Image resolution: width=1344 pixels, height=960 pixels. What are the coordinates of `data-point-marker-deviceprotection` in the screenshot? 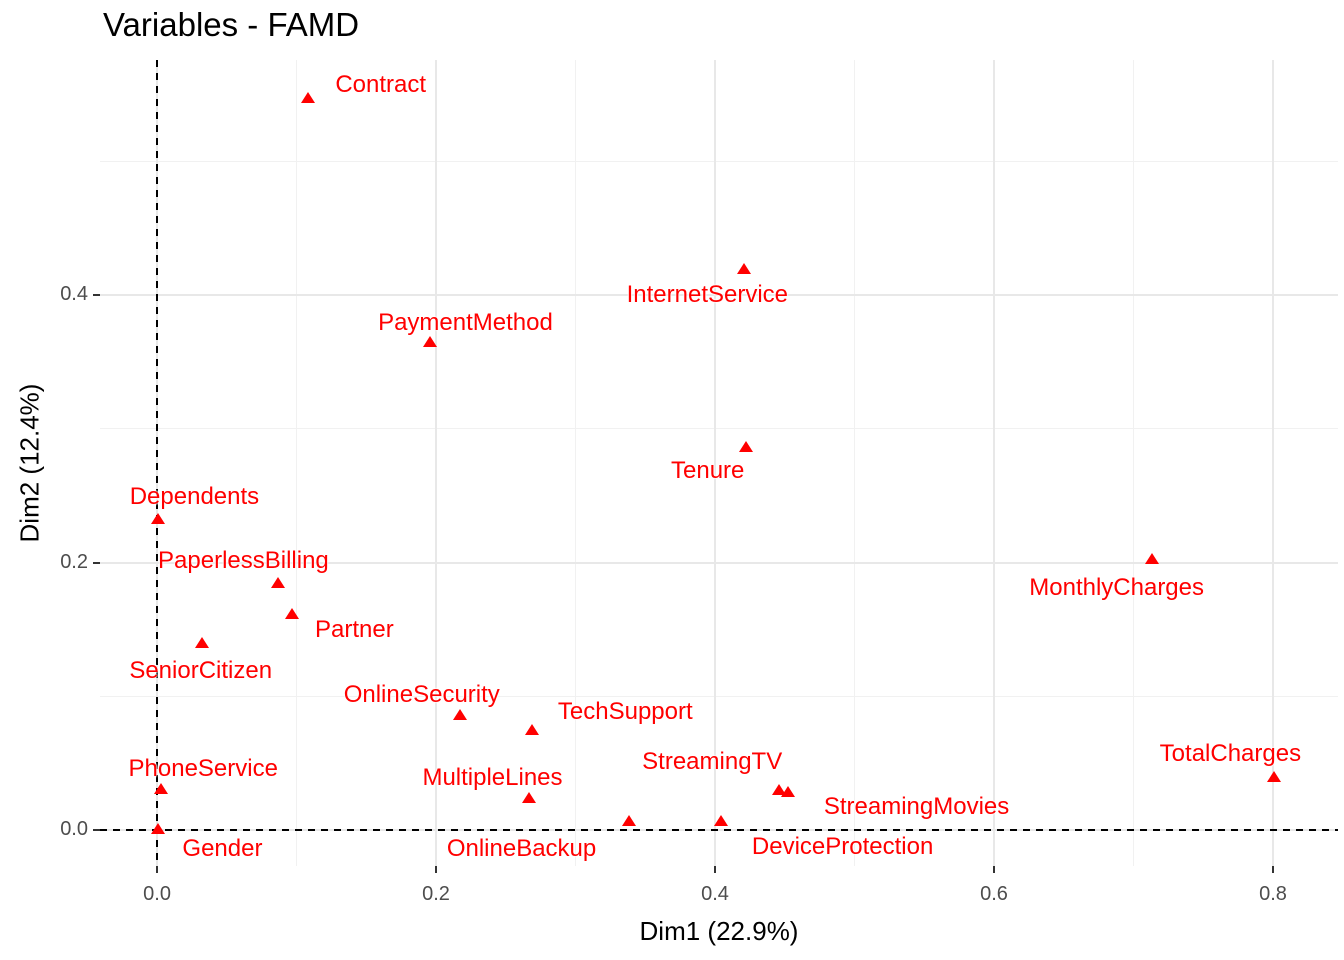 It's located at (720, 821).